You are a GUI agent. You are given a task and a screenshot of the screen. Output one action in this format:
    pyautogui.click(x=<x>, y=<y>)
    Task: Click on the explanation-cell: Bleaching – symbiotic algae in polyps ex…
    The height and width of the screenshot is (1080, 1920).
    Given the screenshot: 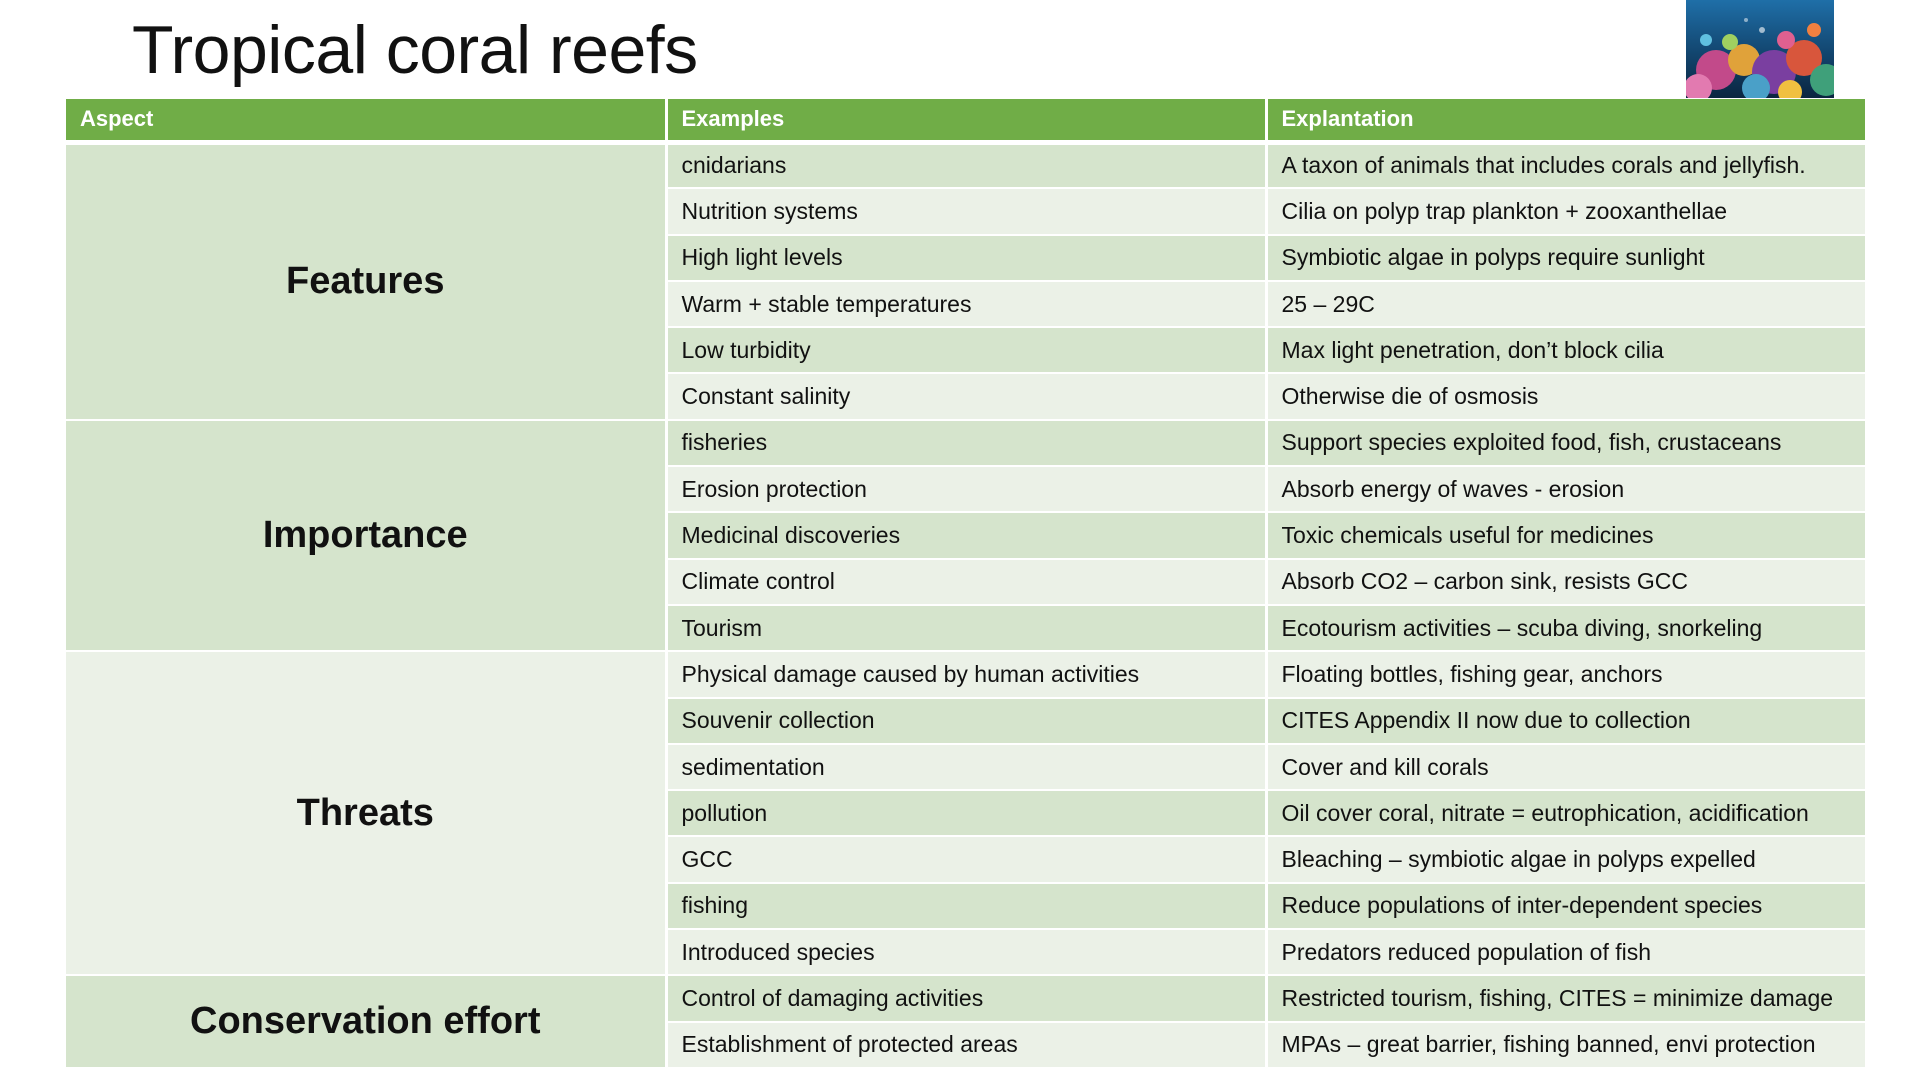 What is the action you would take?
    pyautogui.click(x=1565, y=860)
    